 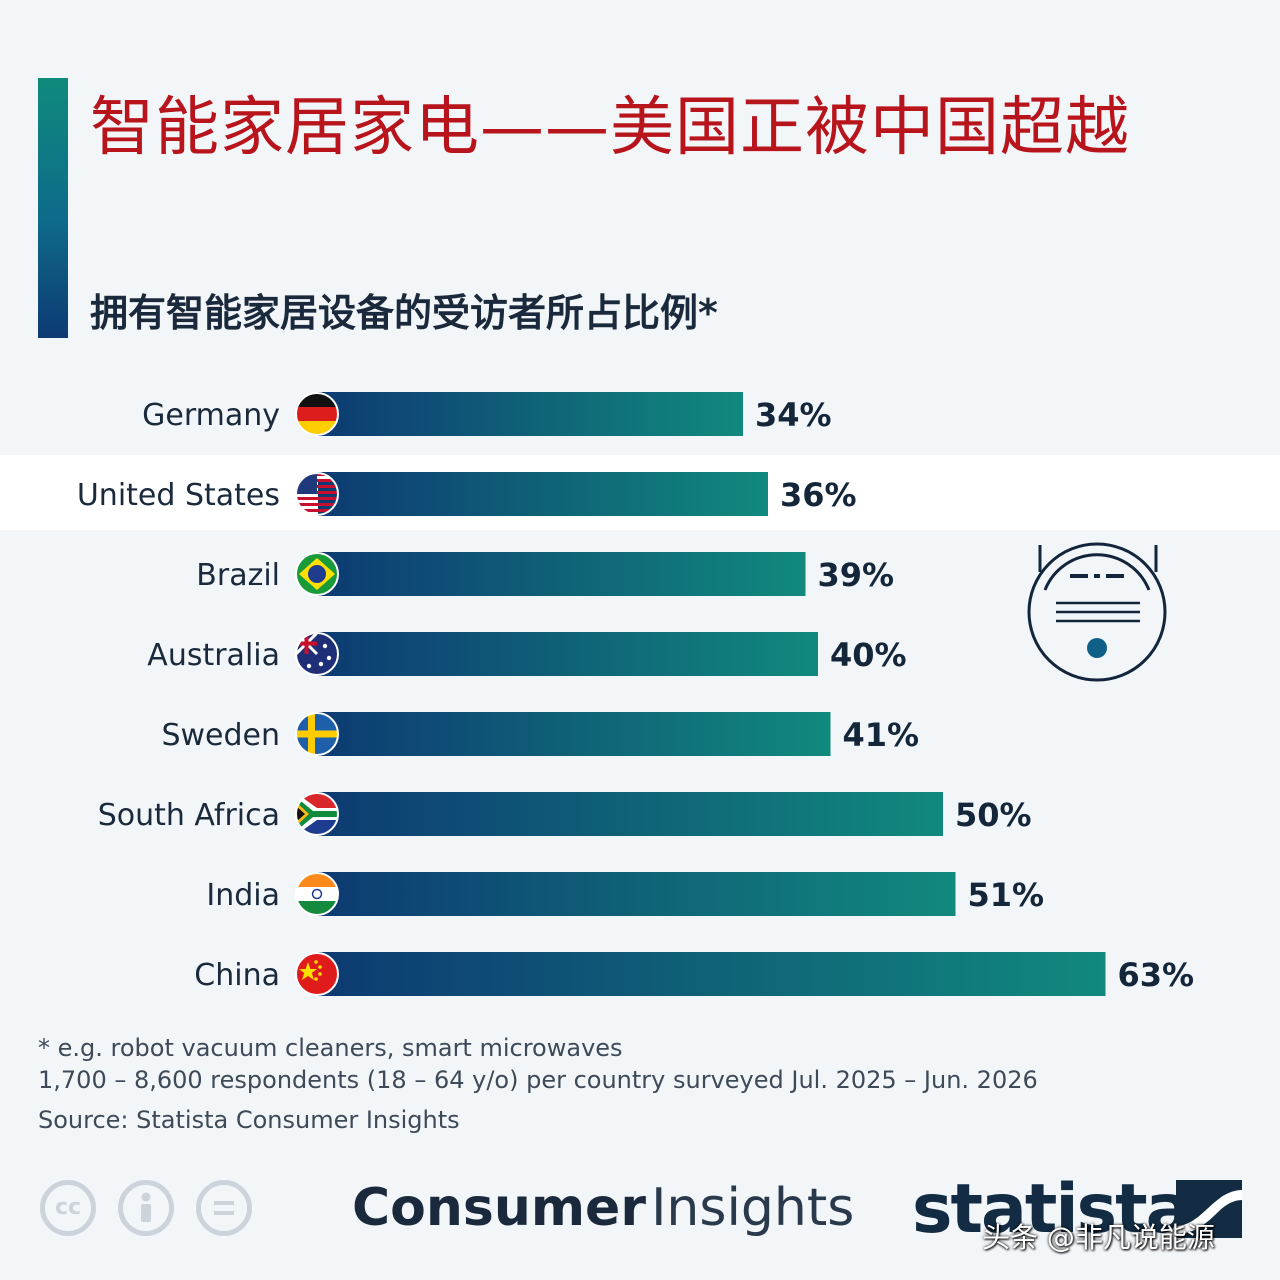 I want to click on statista-logo-wave-icon, so click(x=1209, y=1209).